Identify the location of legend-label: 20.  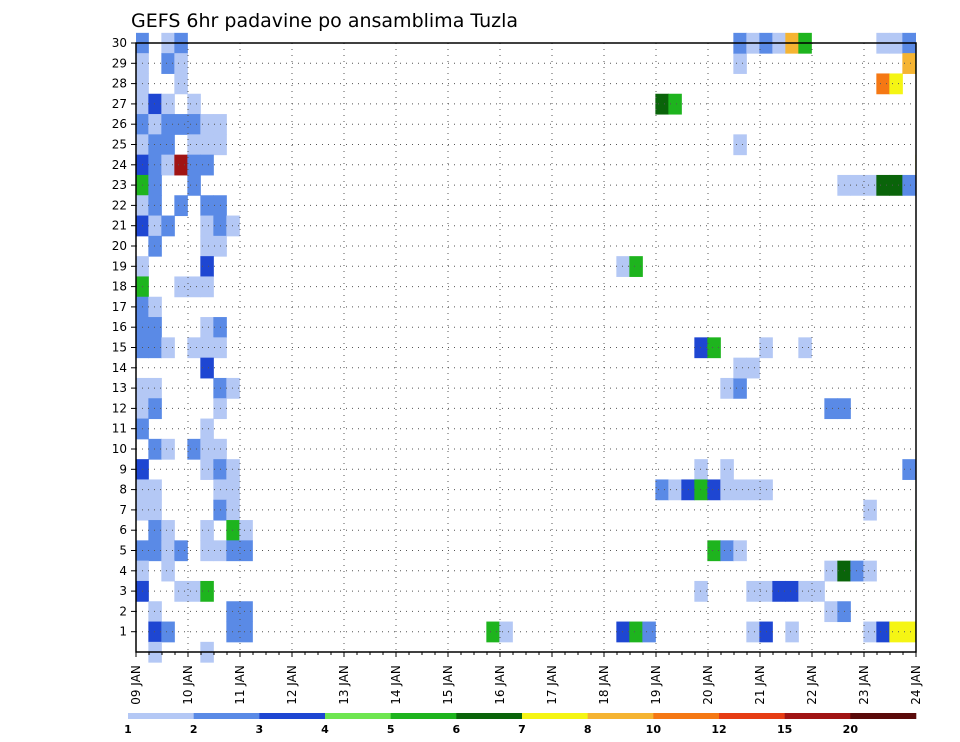
(851, 729).